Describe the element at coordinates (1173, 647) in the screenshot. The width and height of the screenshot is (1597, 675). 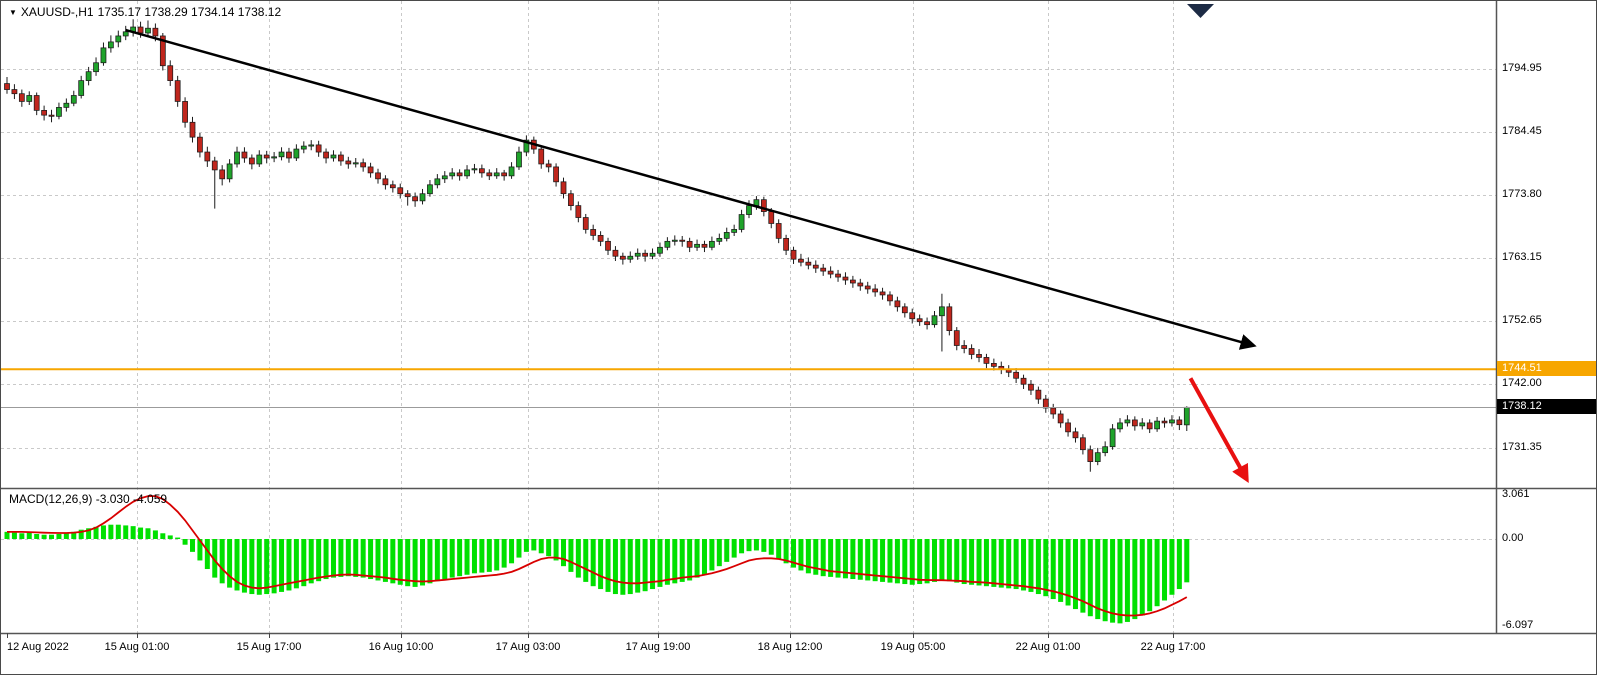
I see `time-axis-label: 22 Aug 17:00` at that location.